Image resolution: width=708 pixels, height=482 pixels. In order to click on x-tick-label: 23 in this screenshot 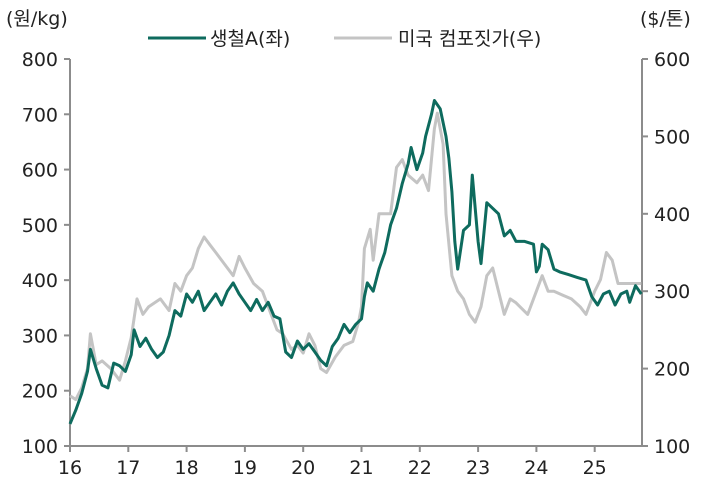, I will do `click(478, 468)`.